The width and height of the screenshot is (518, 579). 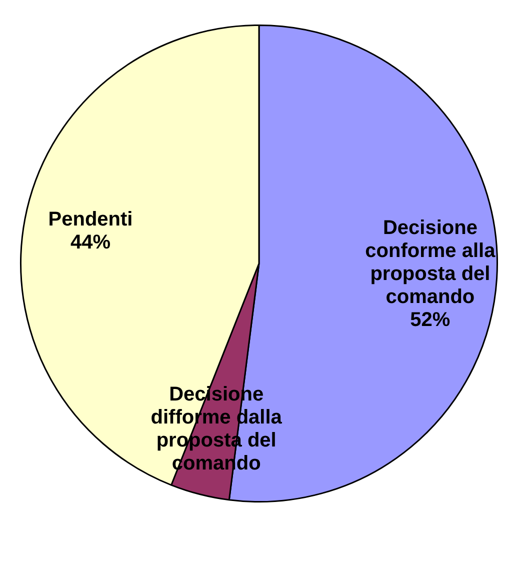 What do you see at coordinates (430, 319) in the screenshot?
I see `data-label: 52%` at bounding box center [430, 319].